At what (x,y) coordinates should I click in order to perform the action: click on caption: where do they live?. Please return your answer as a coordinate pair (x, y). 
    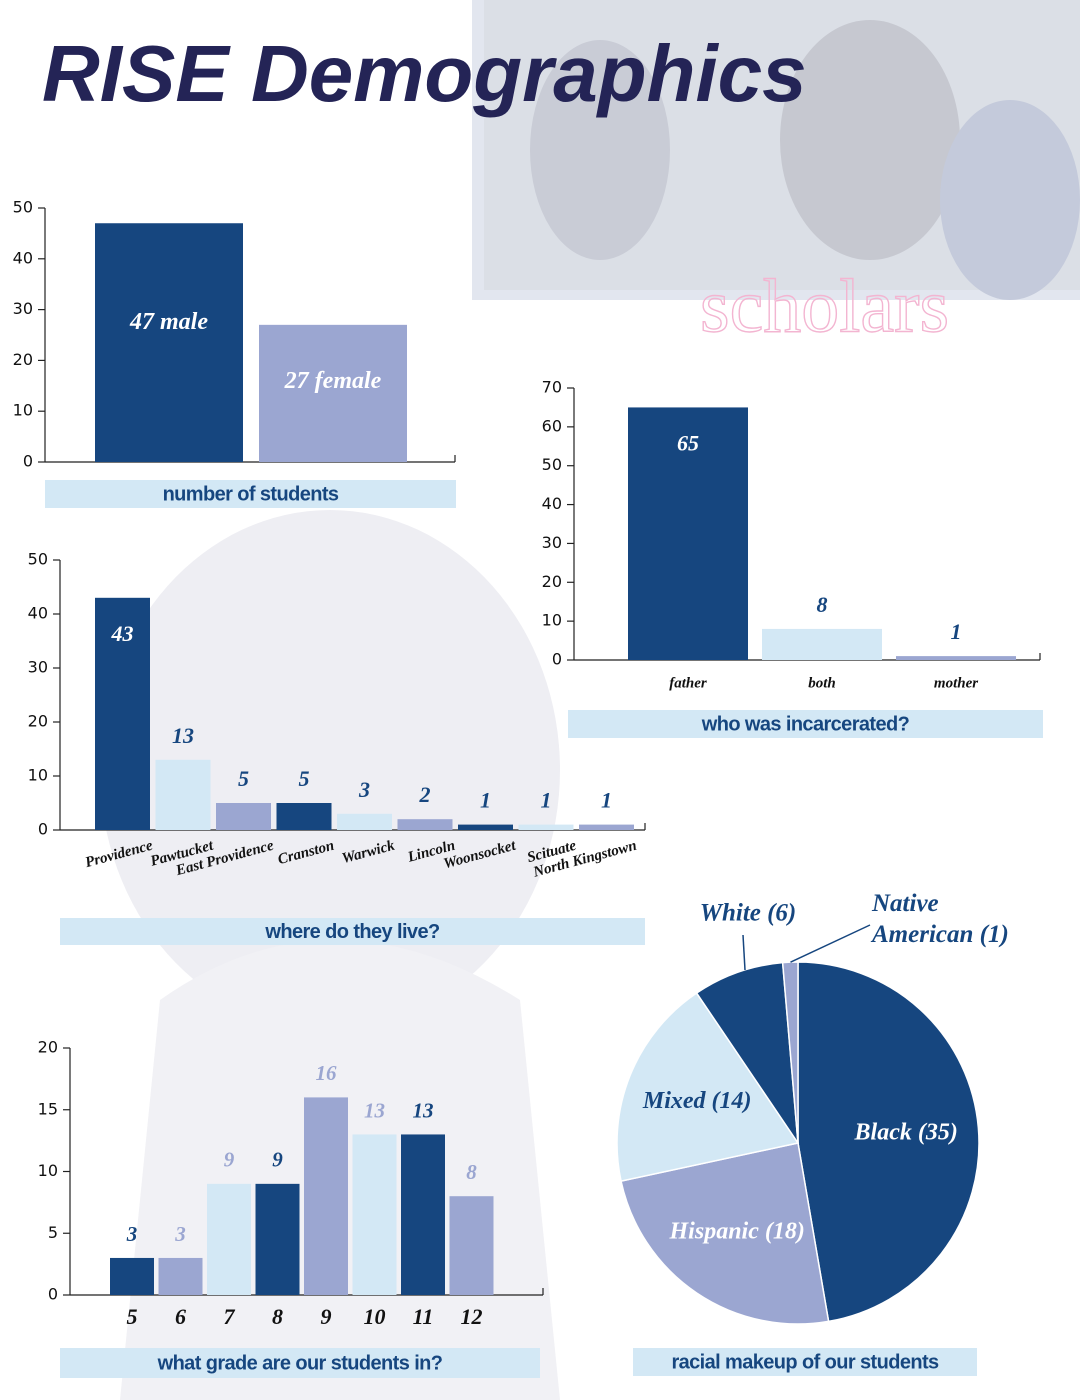
    Looking at the image, I should click on (352, 932).